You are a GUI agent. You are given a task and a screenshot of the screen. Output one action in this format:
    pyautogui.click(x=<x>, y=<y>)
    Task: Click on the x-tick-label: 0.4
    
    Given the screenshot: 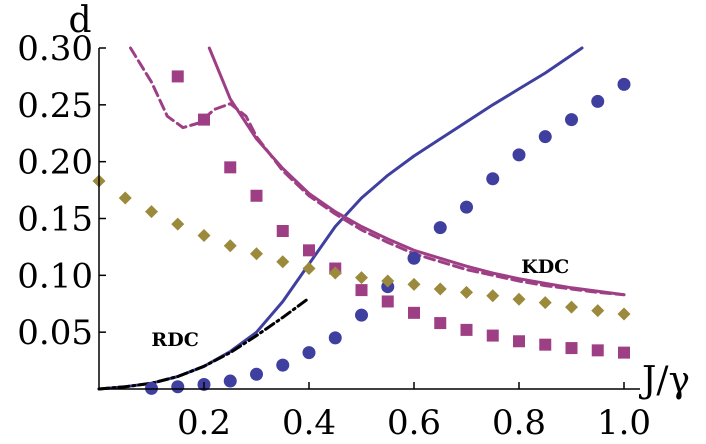 What is the action you would take?
    pyautogui.click(x=309, y=423)
    